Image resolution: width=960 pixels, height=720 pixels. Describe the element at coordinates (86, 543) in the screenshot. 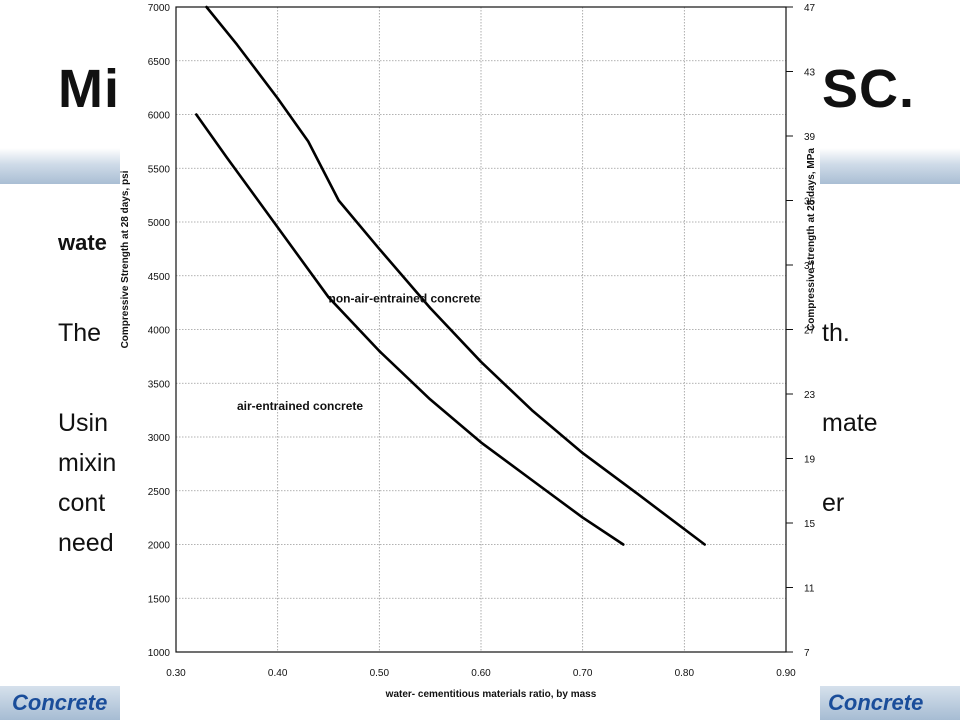

I see `slide-text-line-6-left: need` at that location.